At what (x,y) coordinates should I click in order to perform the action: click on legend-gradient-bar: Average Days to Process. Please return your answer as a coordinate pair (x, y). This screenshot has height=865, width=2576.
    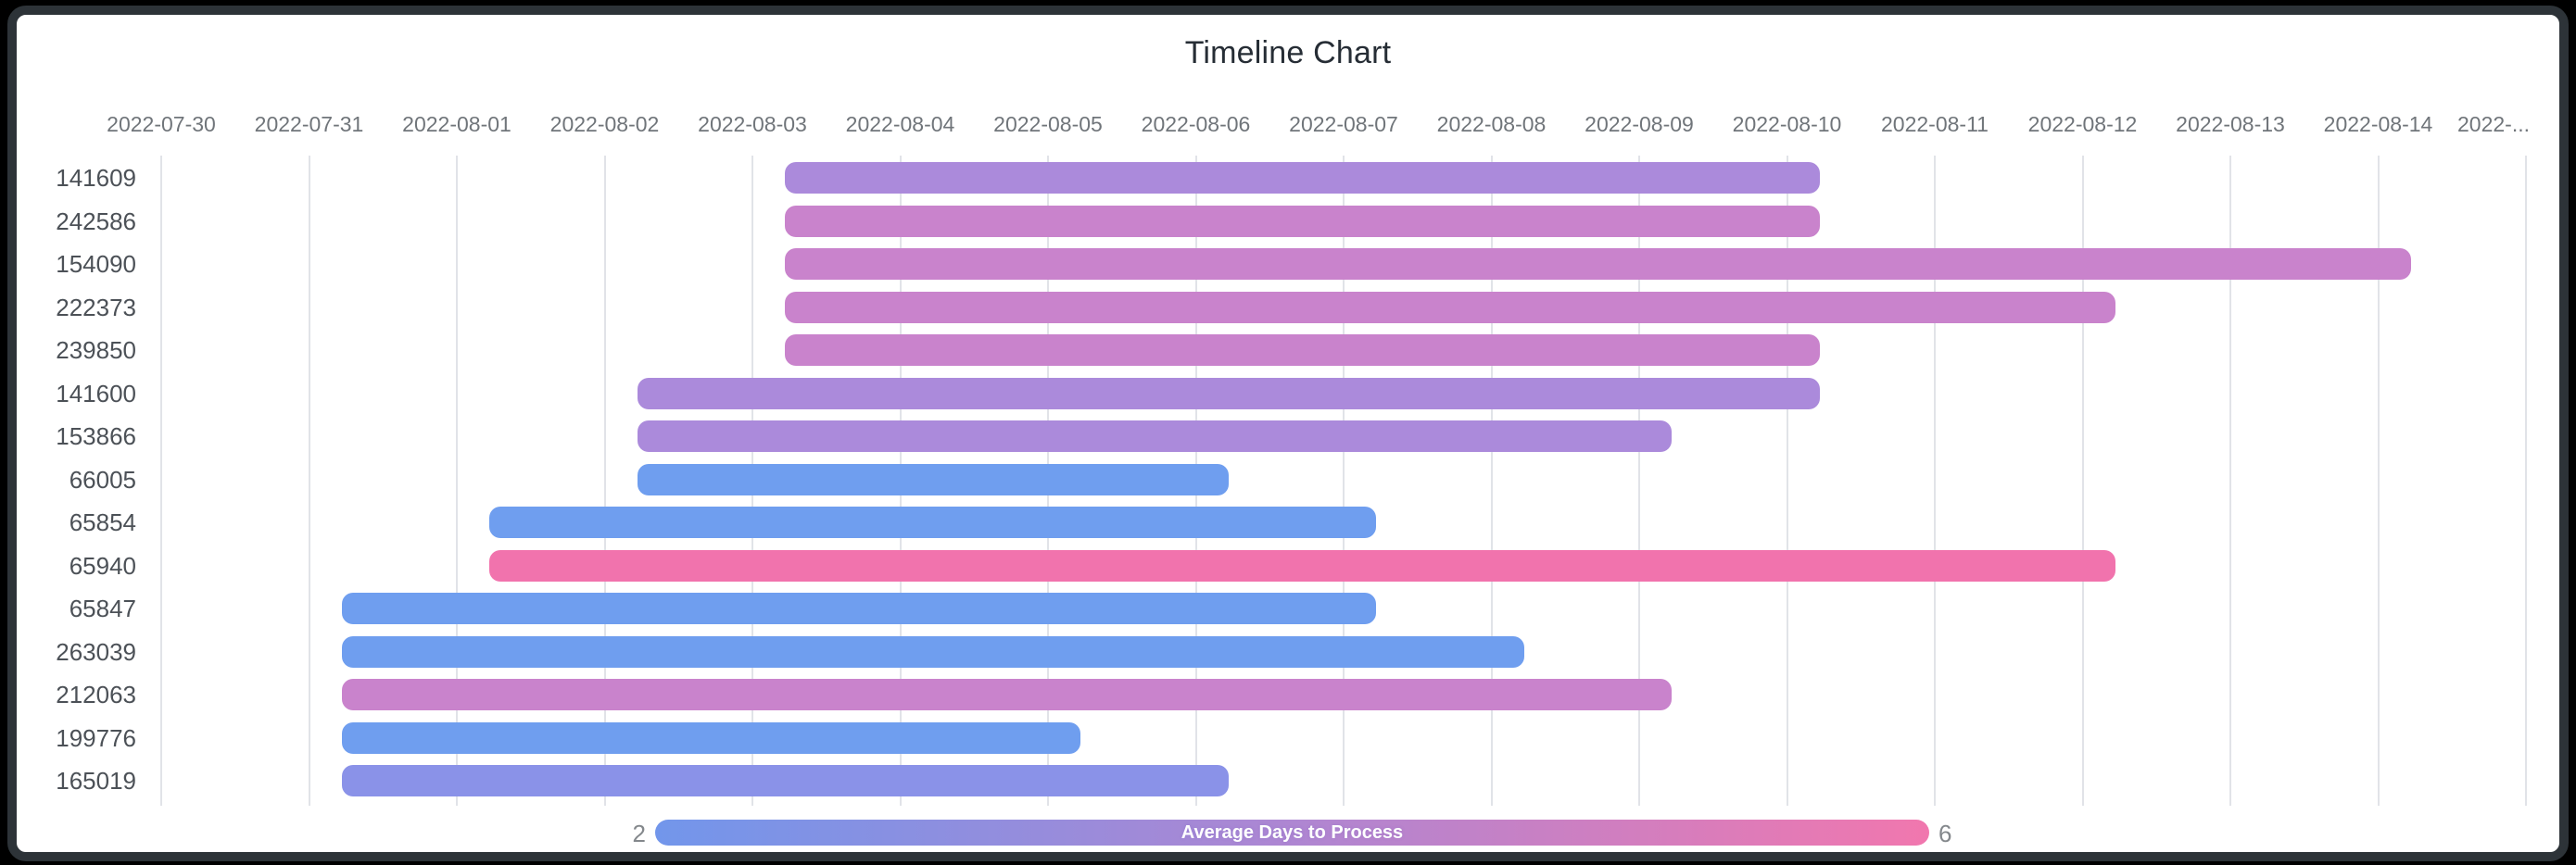
    Looking at the image, I should click on (1292, 833).